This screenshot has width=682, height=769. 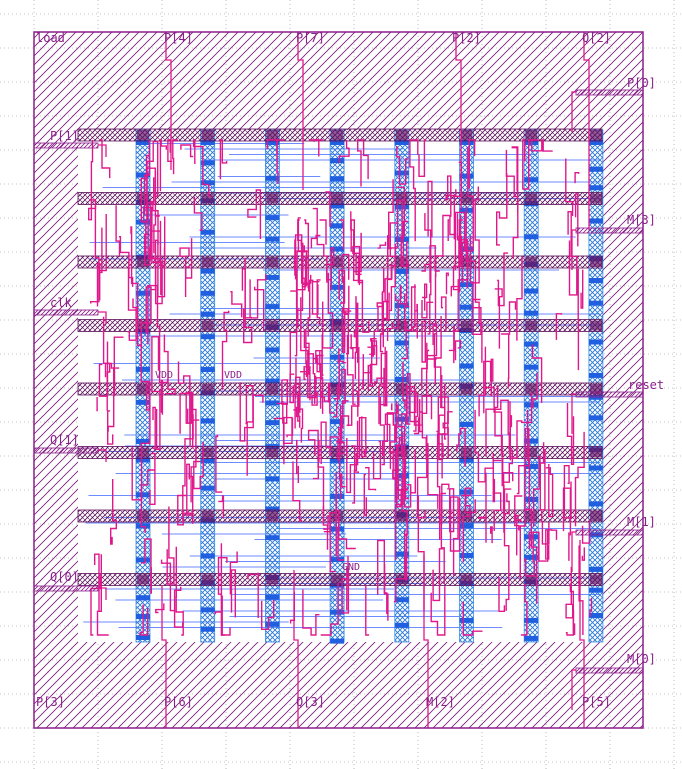 I want to click on pin-label-bottom-q3: Q[3], so click(x=310, y=702).